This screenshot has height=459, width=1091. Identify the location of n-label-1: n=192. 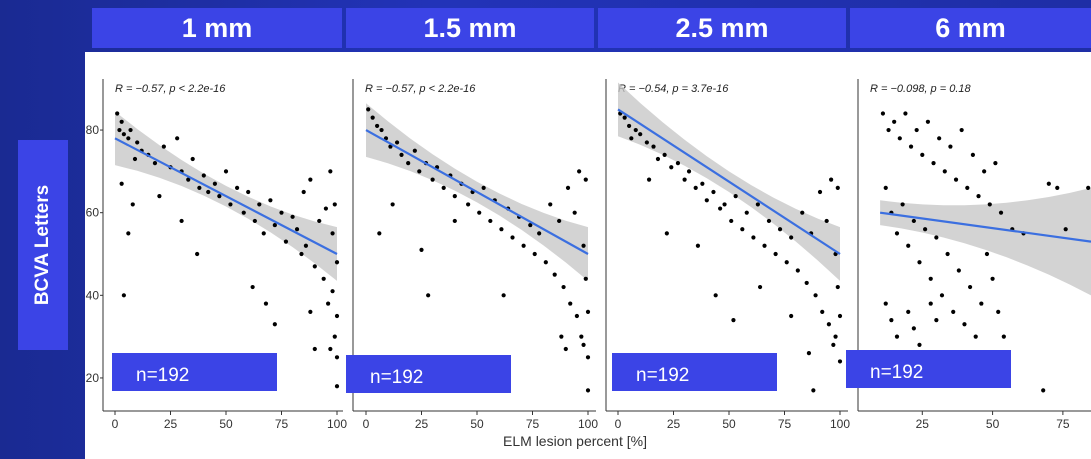
(194, 372).